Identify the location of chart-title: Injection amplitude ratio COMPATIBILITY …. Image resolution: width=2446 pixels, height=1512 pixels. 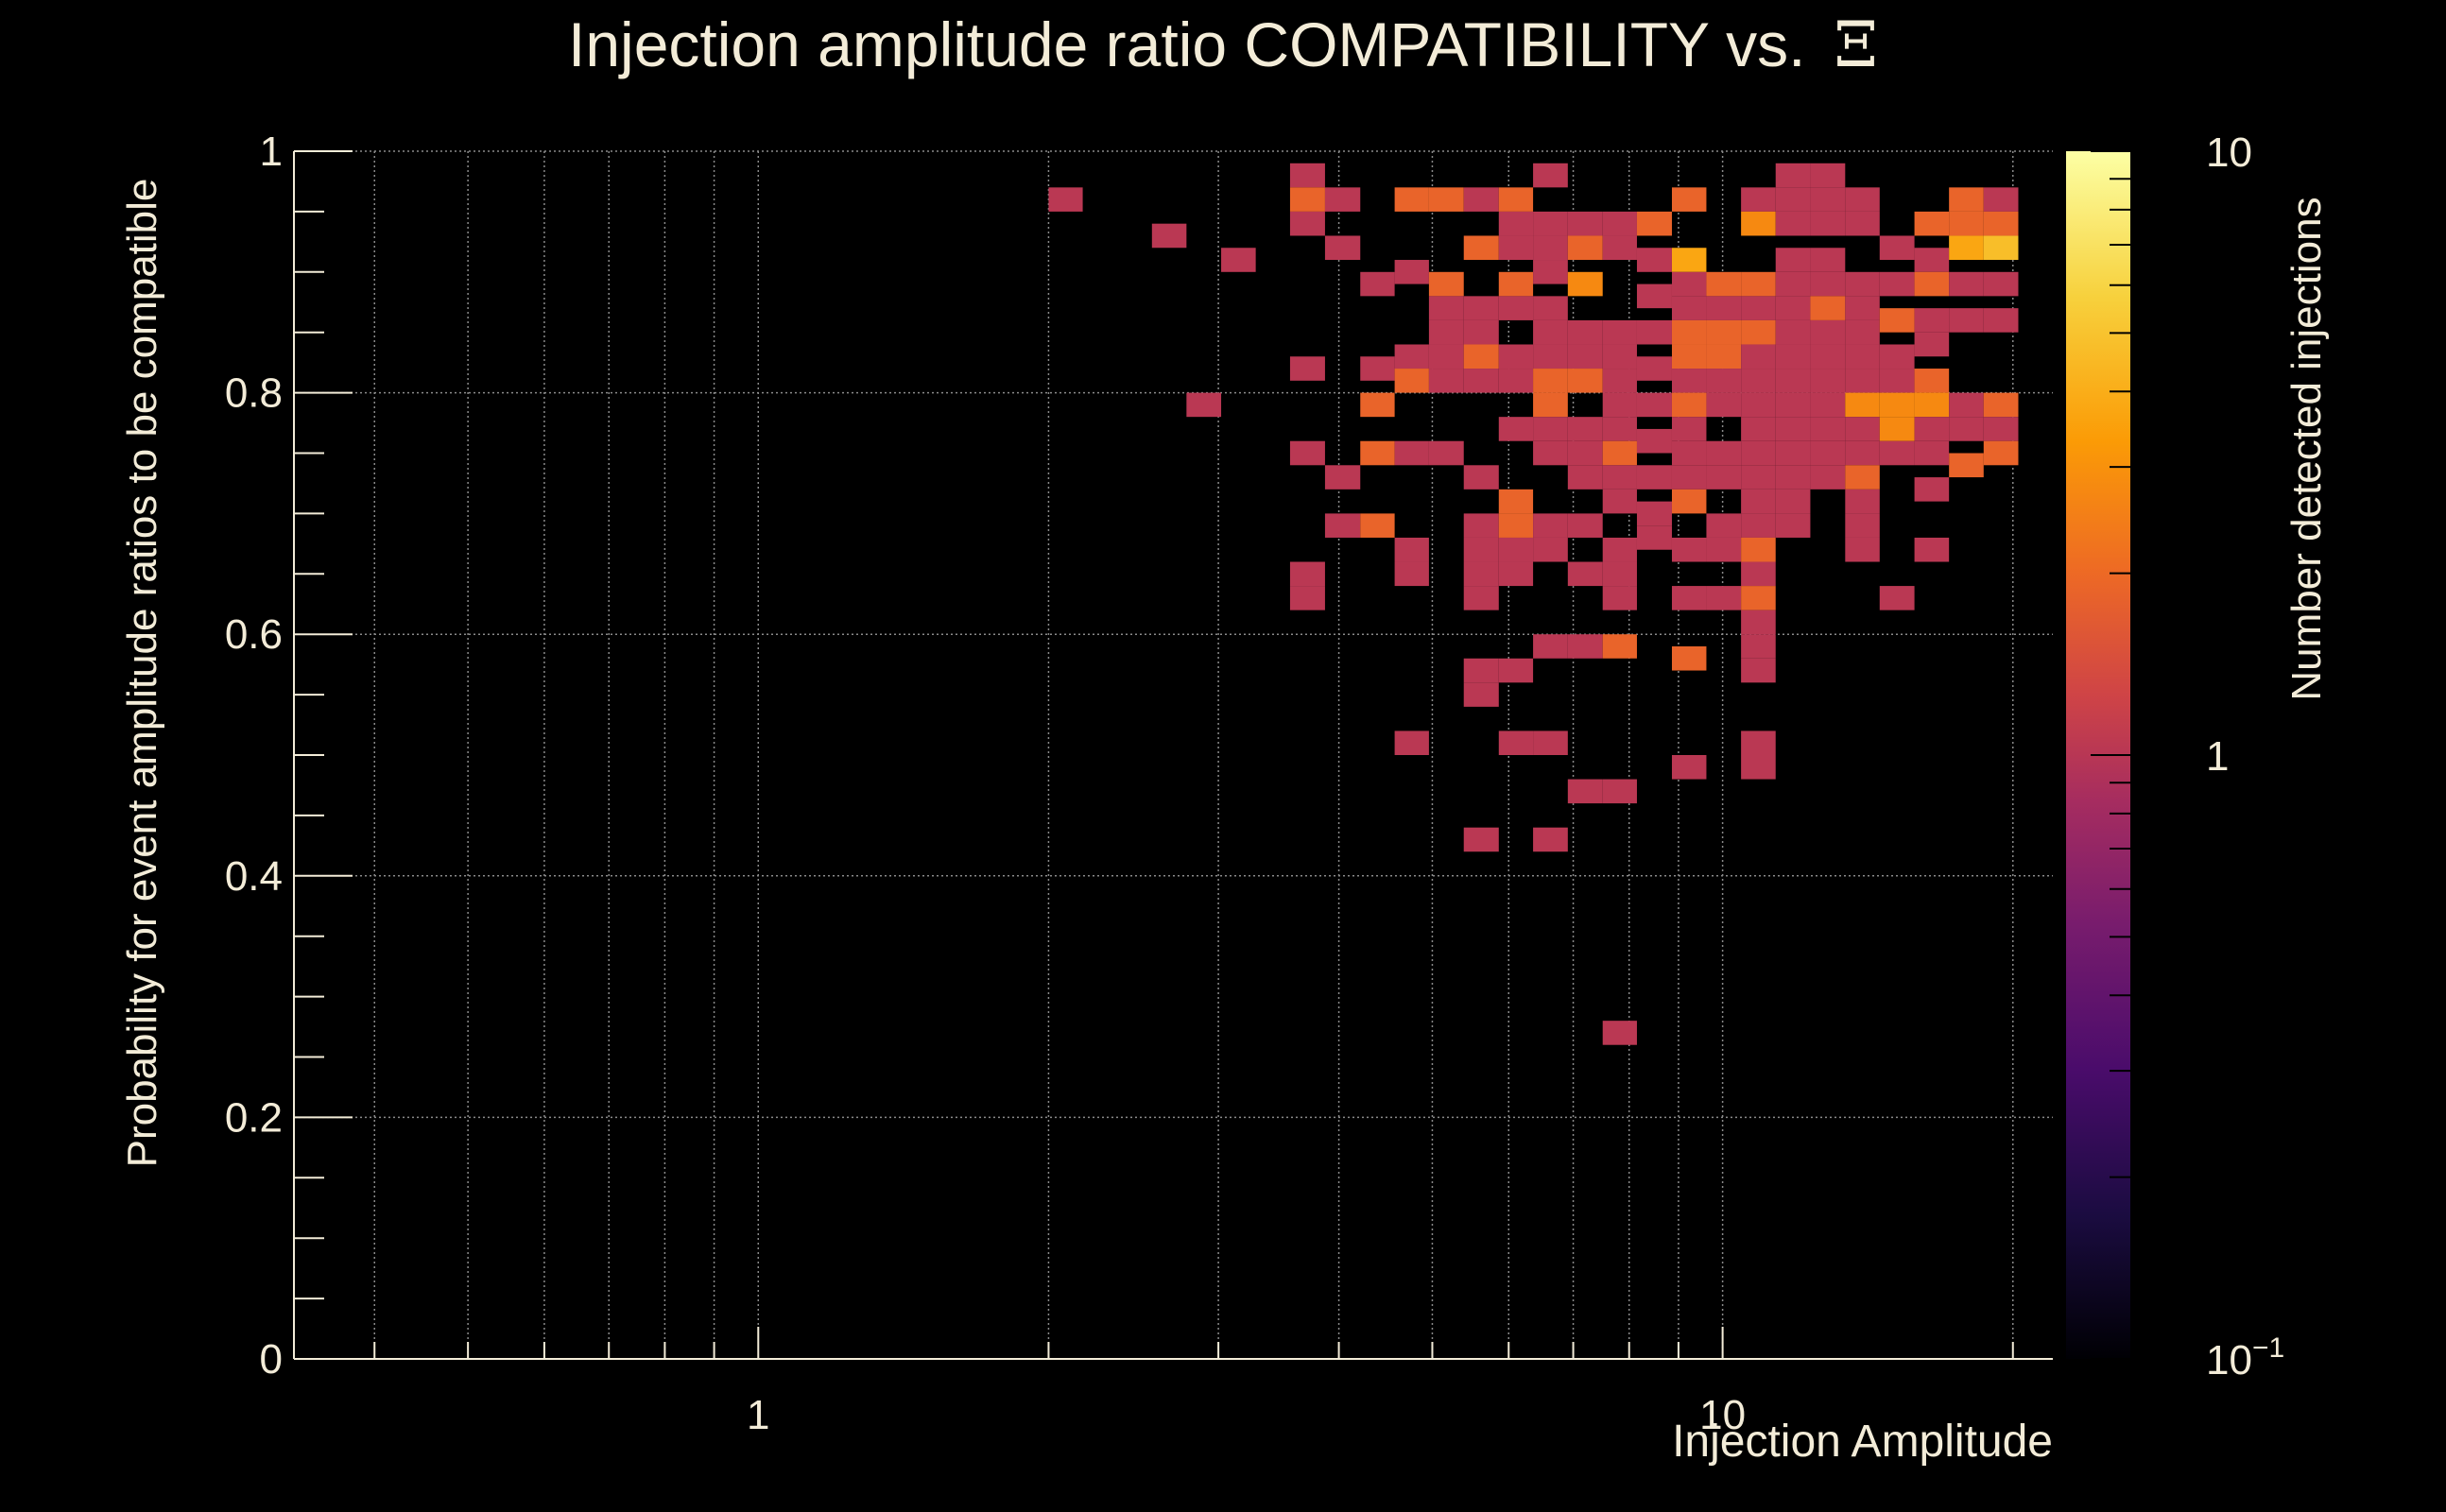
(1223, 45).